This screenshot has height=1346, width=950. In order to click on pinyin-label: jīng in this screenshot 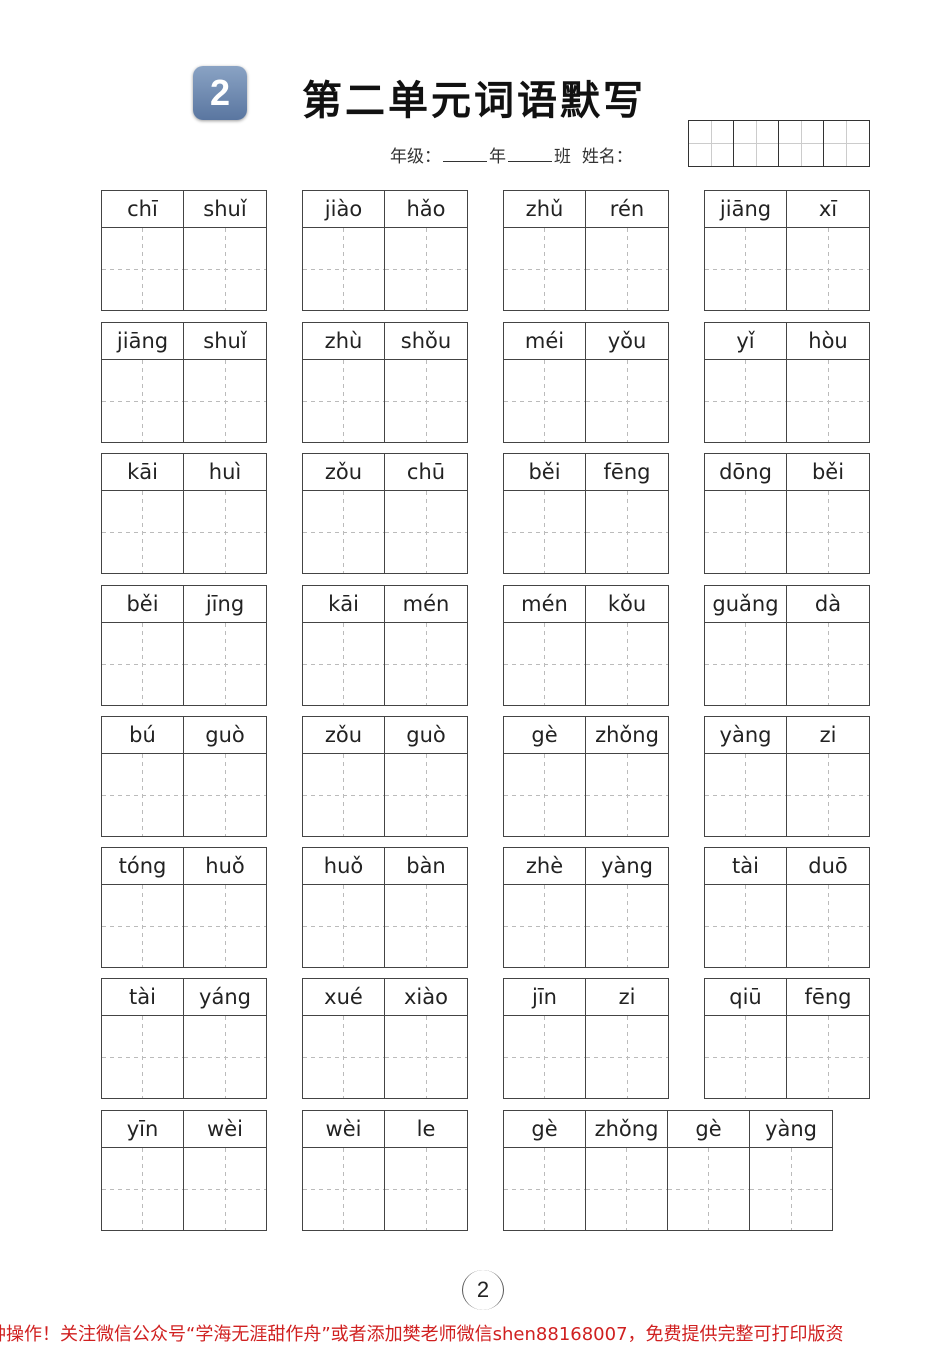, I will do `click(225, 604)`.